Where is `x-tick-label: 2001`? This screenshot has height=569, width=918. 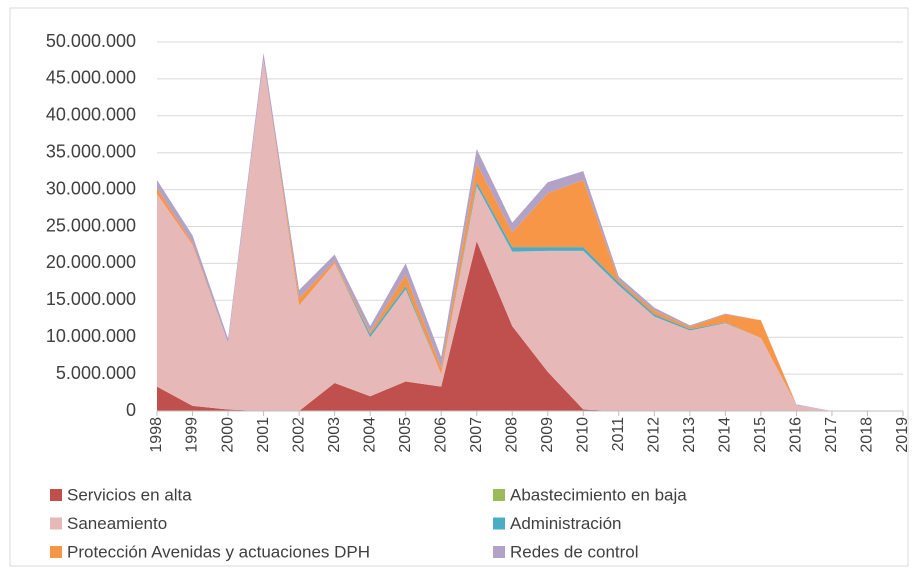 x-tick-label: 2001 is located at coordinates (263, 435).